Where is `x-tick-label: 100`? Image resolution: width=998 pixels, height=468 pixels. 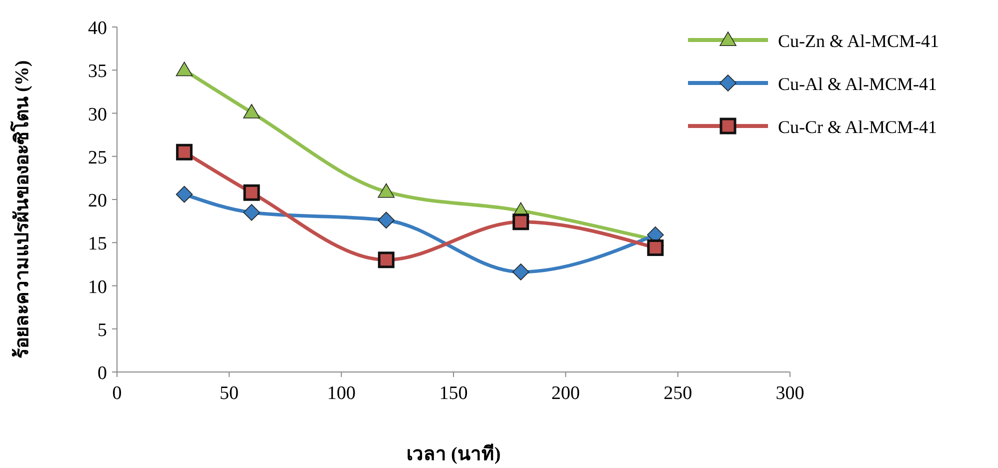 x-tick-label: 100 is located at coordinates (341, 393).